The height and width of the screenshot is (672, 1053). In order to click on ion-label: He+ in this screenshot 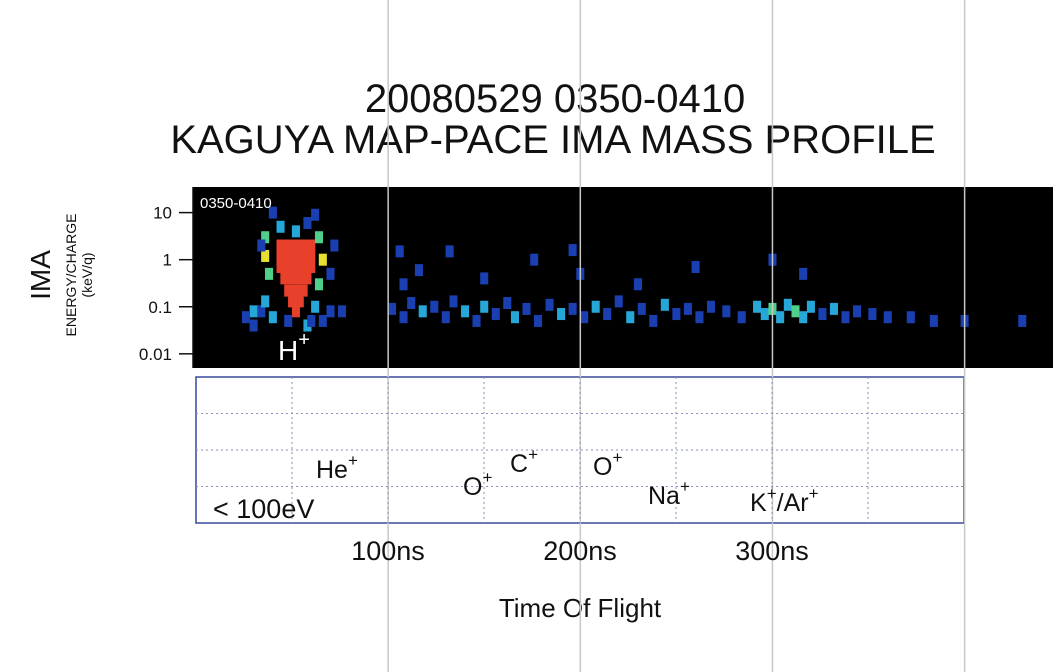, I will do `click(337, 467)`.